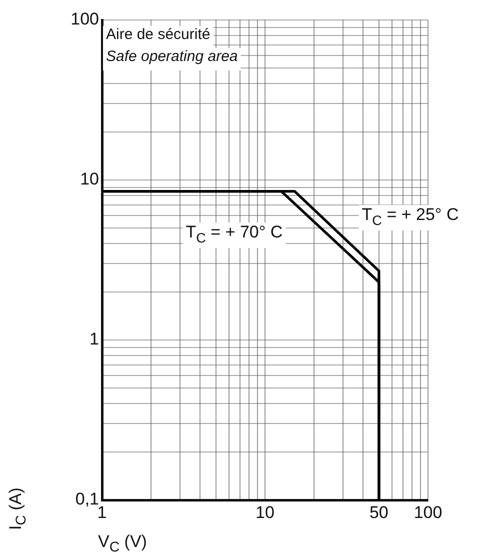 The image size is (480, 560). What do you see at coordinates (172, 57) in the screenshot?
I see `text: Safe operating area` at bounding box center [172, 57].